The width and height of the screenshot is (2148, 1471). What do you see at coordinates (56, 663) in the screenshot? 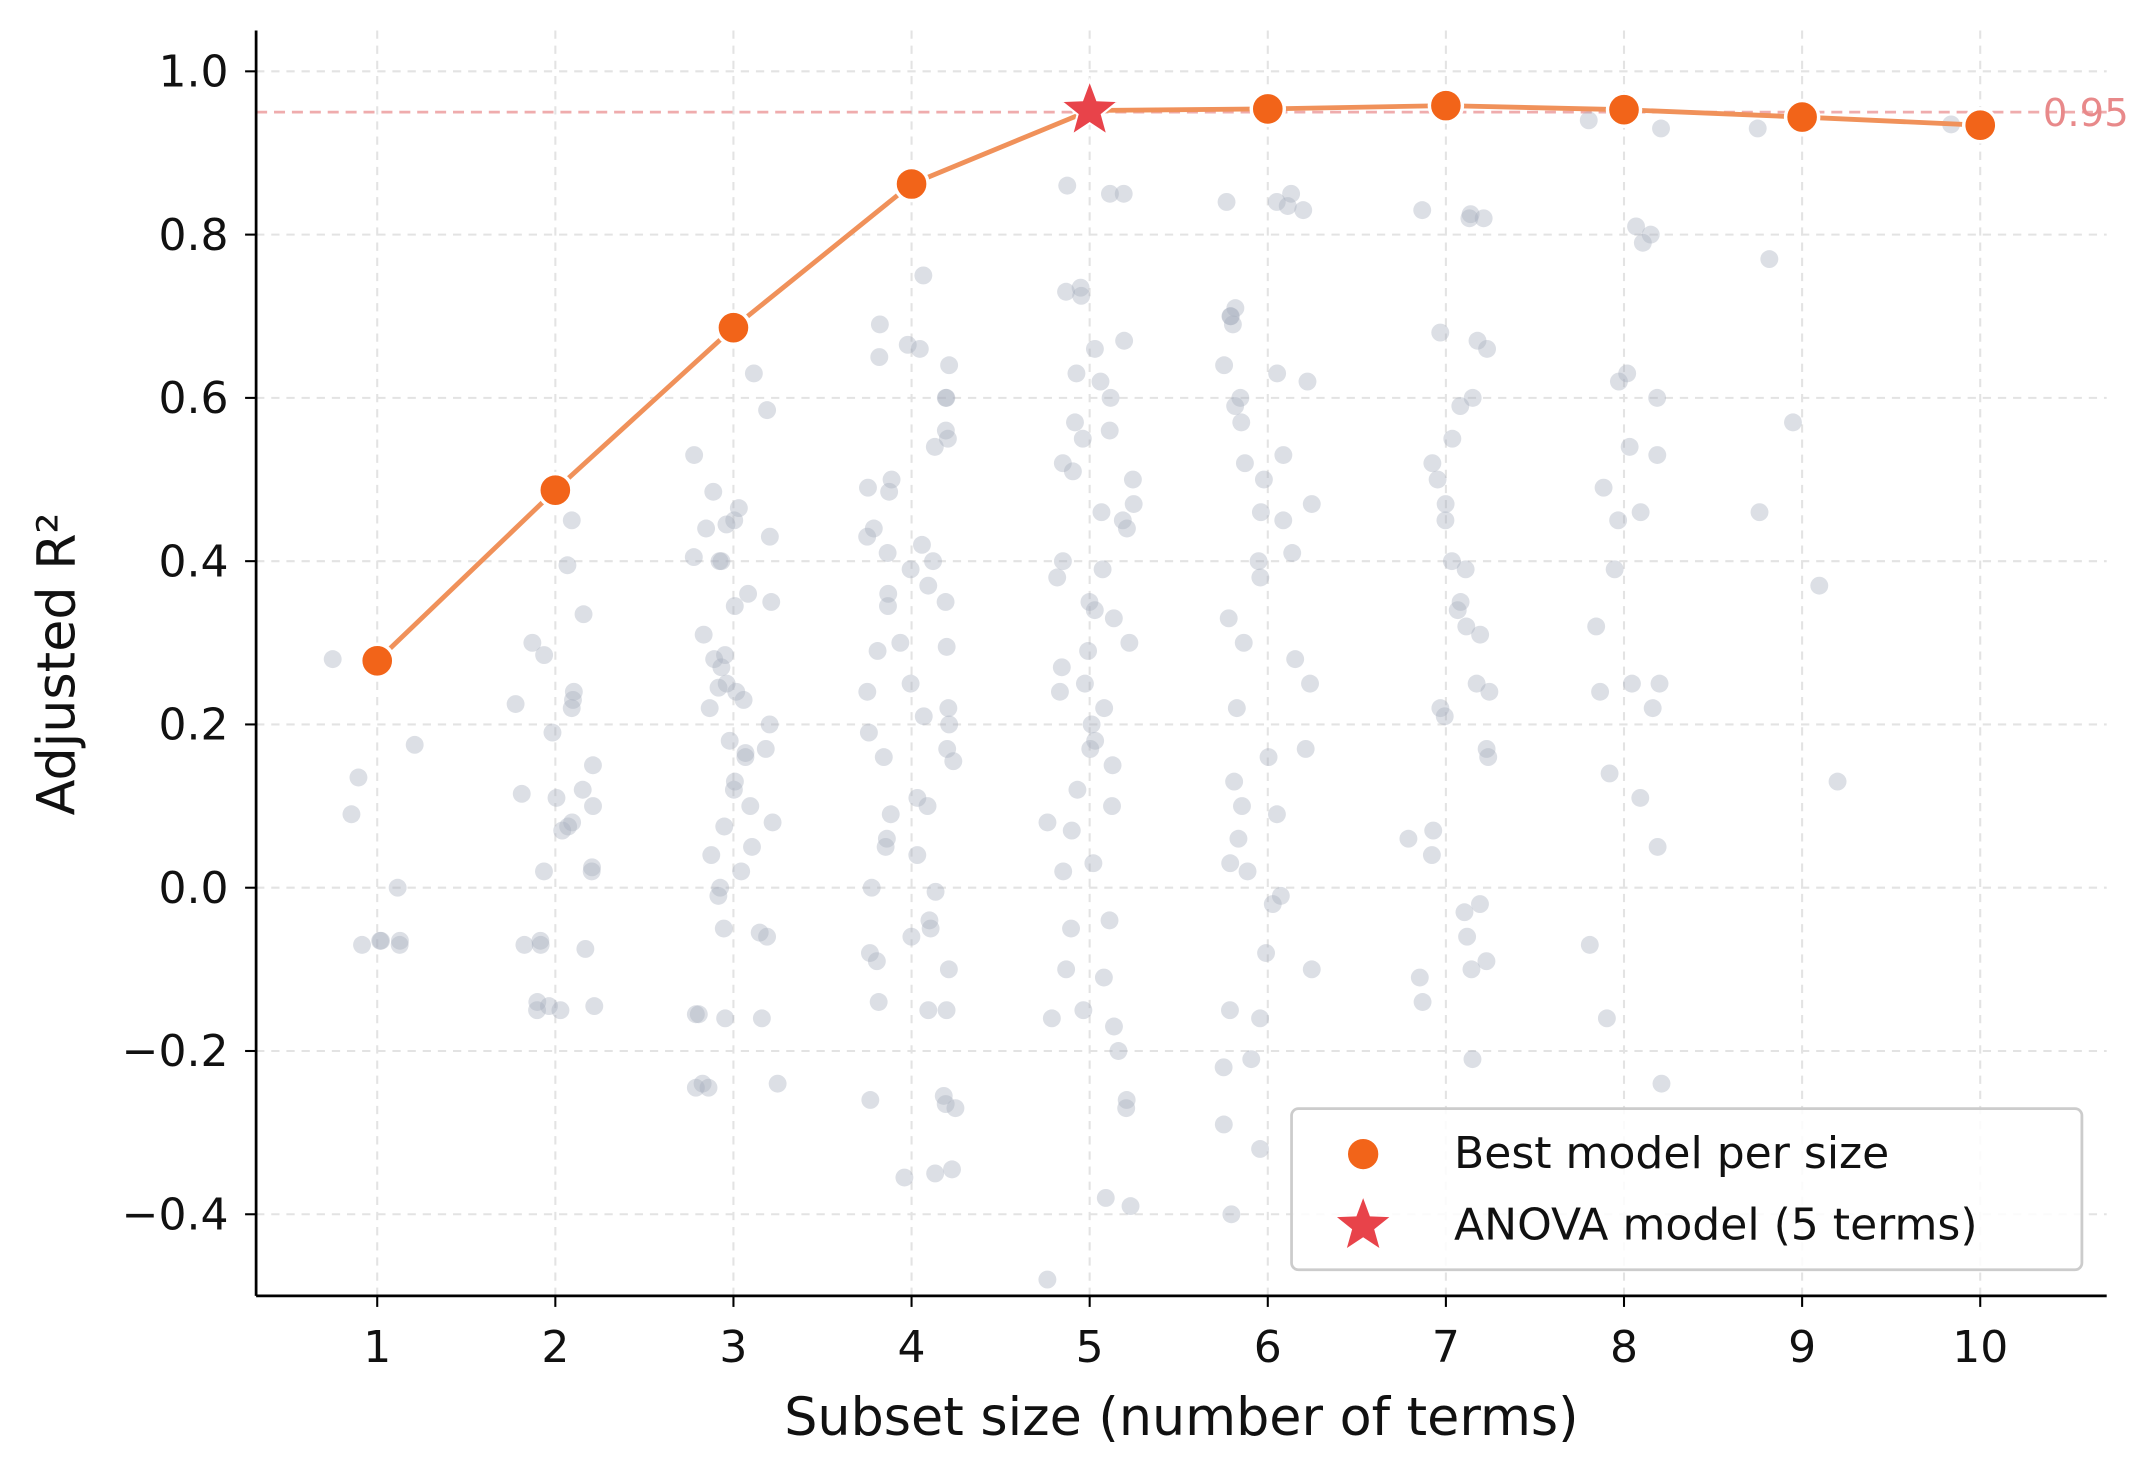
I see `y-axis-label: Adjusted R²` at bounding box center [56, 663].